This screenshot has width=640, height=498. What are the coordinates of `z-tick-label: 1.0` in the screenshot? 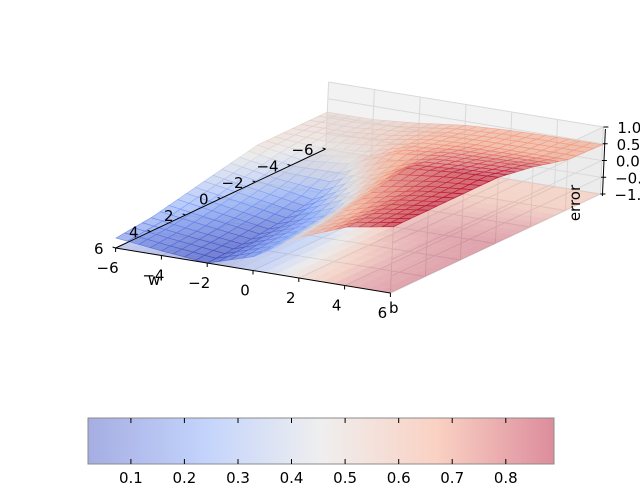 It's located at (628, 128).